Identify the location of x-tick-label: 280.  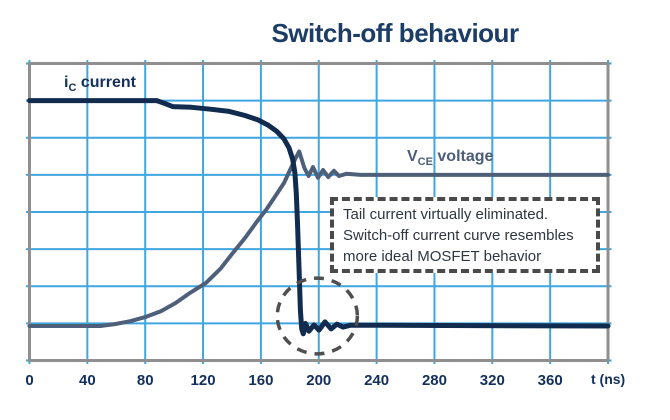
(434, 380).